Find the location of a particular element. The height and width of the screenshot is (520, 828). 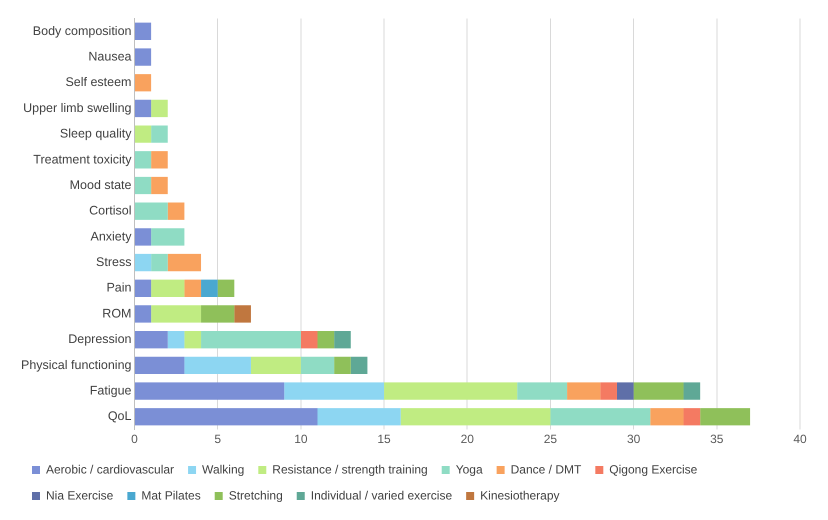

x-tick-label: 0 is located at coordinates (134, 439).